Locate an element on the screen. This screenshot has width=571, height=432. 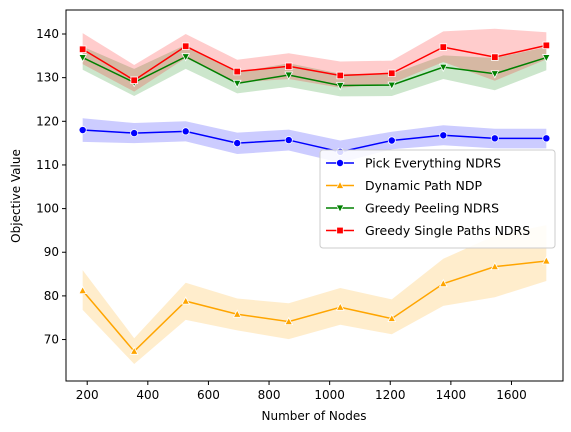
y-tick-label: 100 is located at coordinates (47, 209).